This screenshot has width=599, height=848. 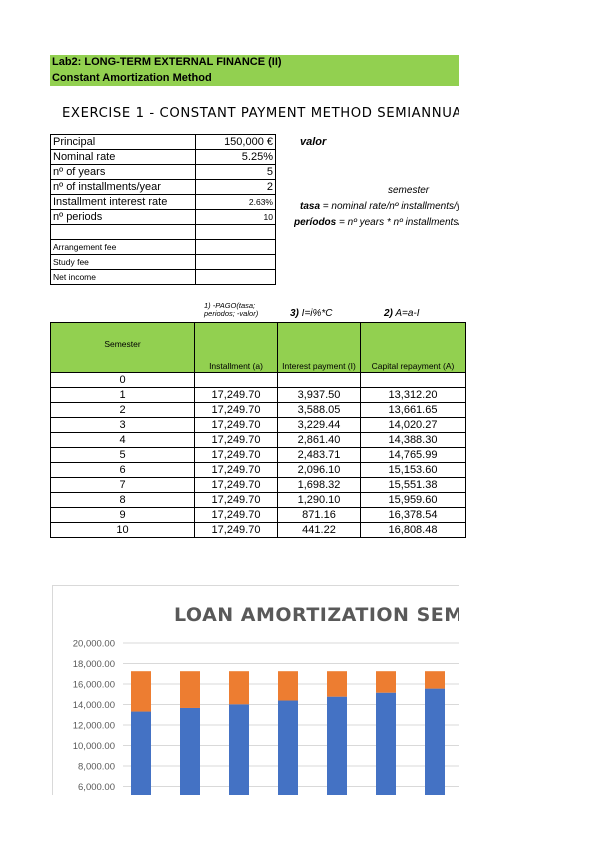 I want to click on interest-cell: 1,698.32, so click(x=319, y=485).